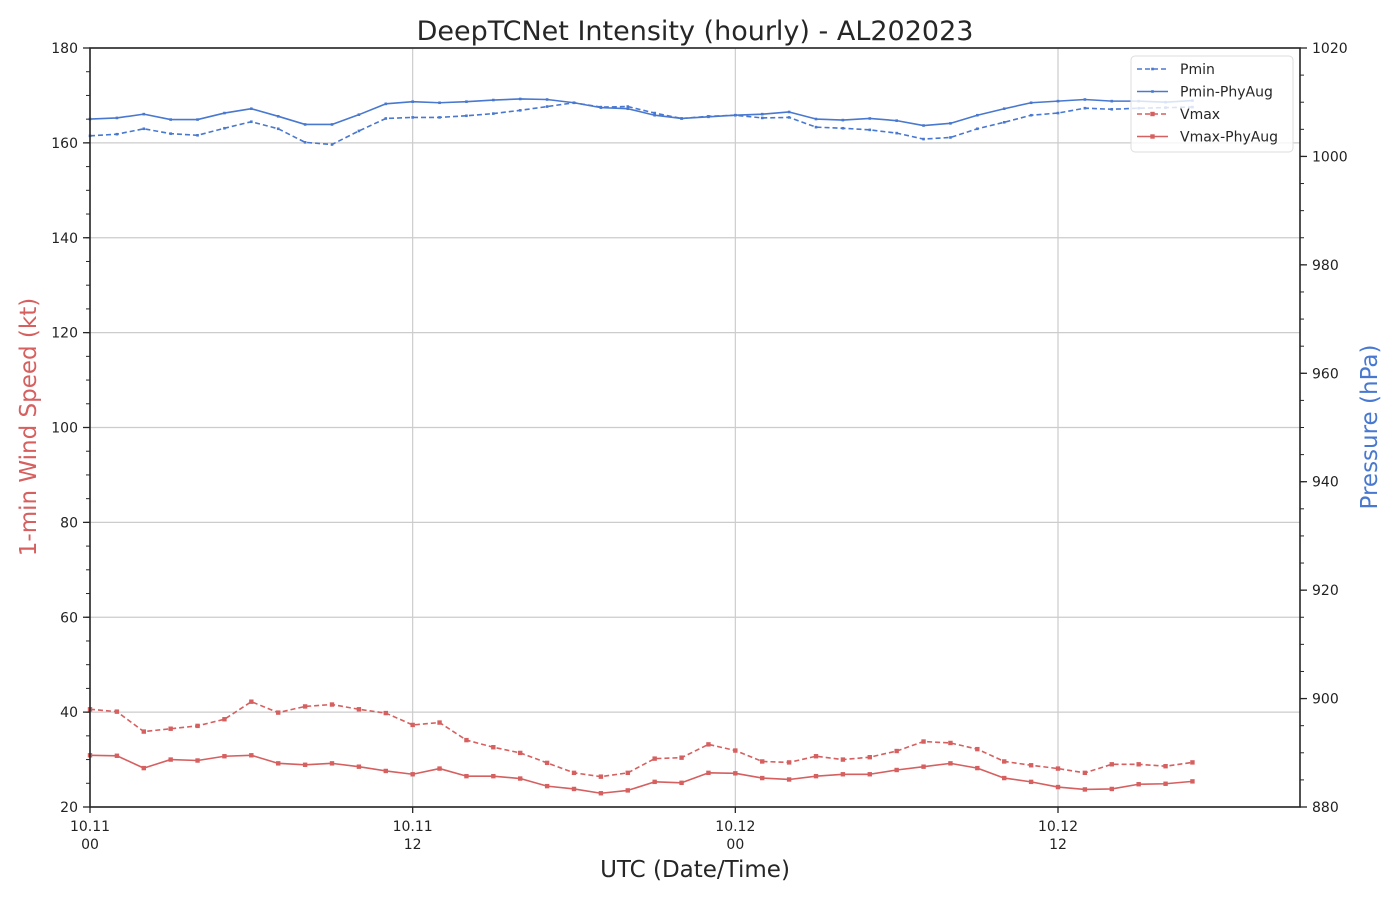 This screenshot has height=900, width=1400. I want to click on right-tick-label: 940, so click(1325, 483).